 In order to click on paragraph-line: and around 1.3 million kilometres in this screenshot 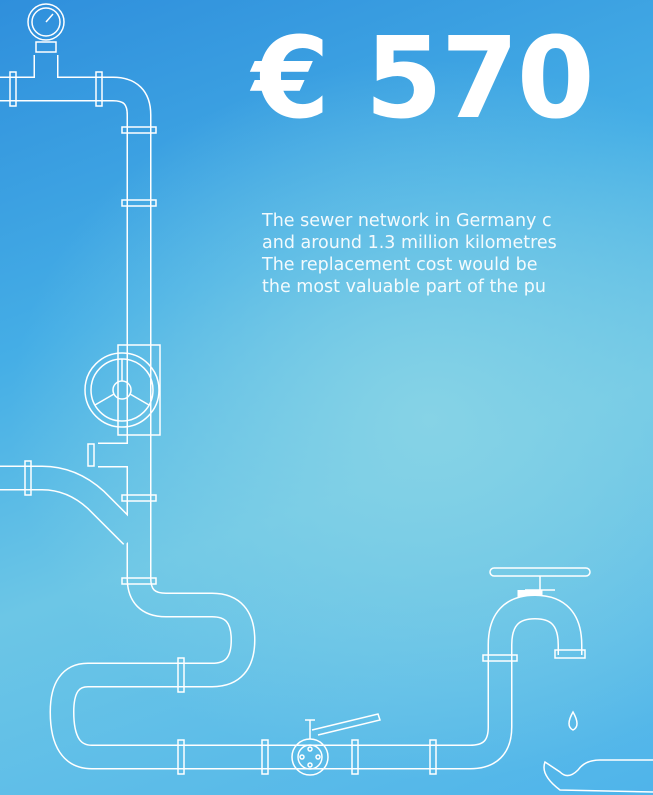, I will do `click(409, 243)`.